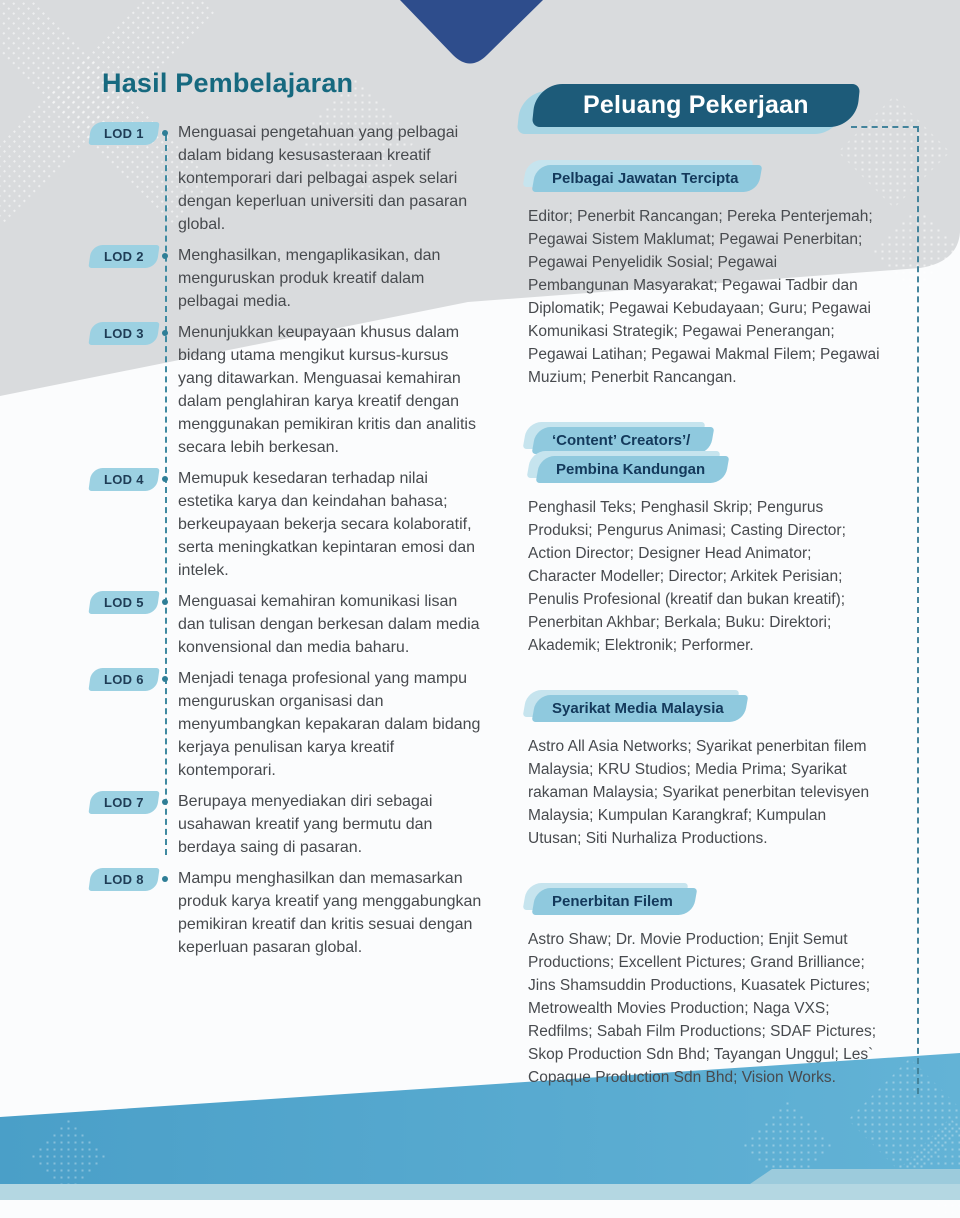  I want to click on section-heading: Syarikat Media Malaysia, so click(635, 706).